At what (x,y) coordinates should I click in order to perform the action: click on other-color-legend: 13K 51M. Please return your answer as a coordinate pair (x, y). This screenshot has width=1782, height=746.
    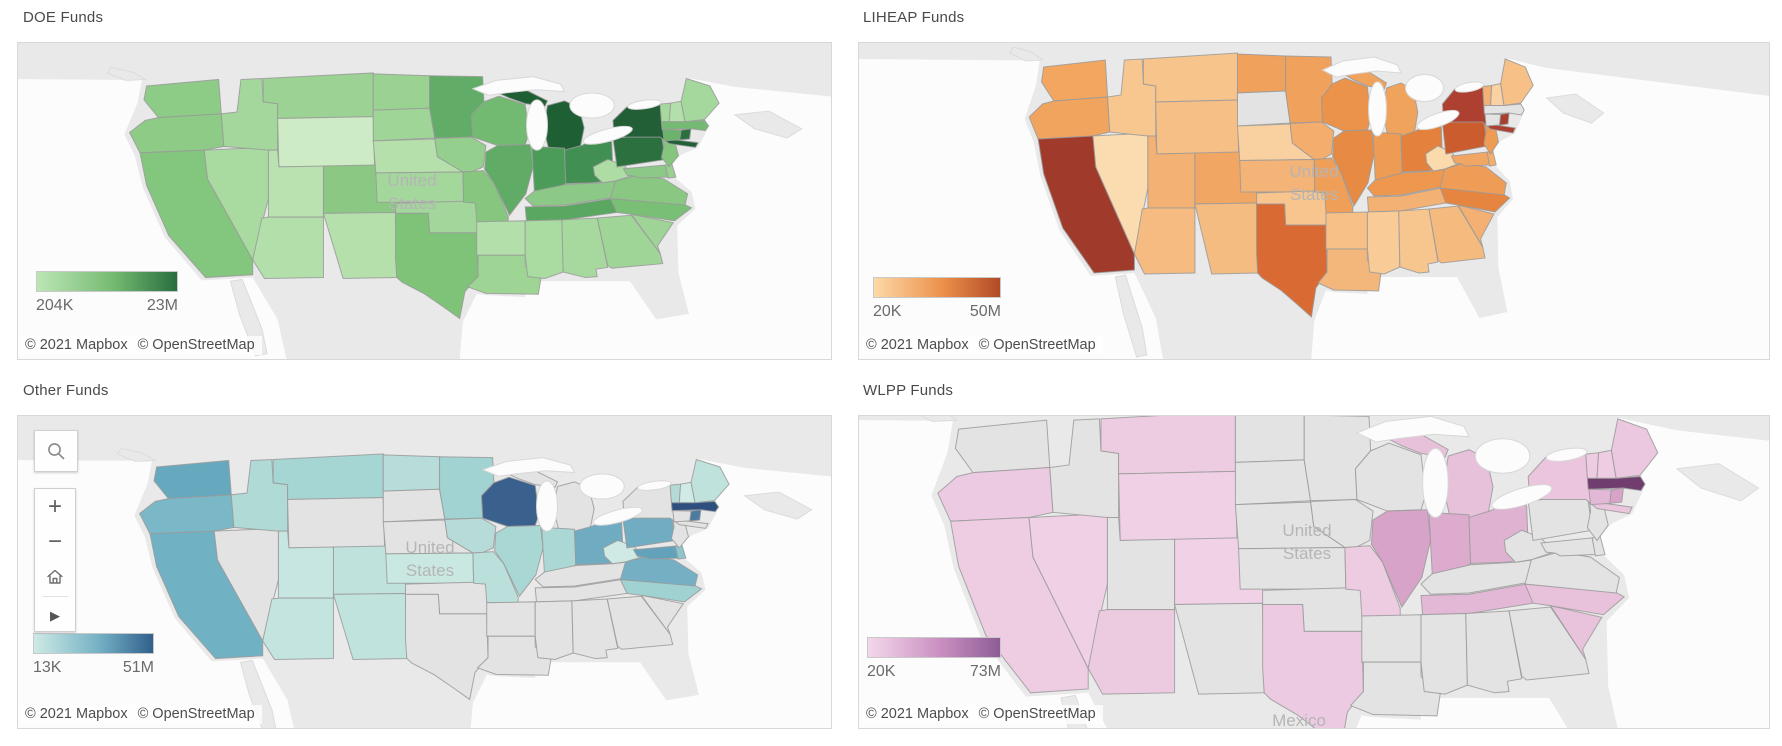
    Looking at the image, I should click on (93, 655).